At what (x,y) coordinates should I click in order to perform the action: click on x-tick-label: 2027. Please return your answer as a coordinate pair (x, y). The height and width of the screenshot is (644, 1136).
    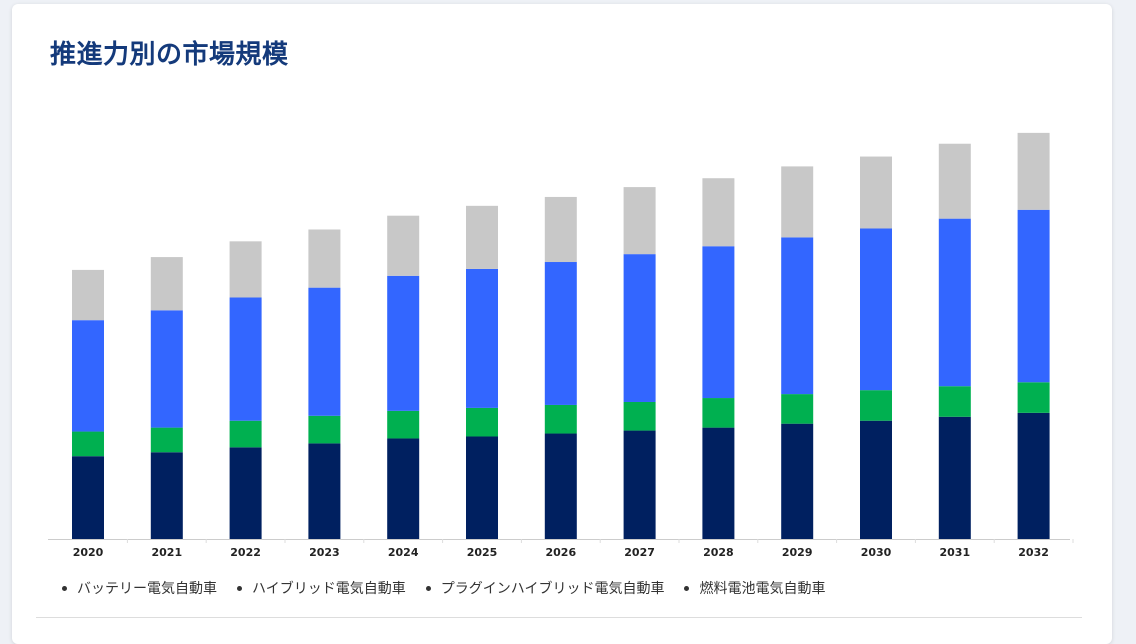
    Looking at the image, I should click on (639, 552).